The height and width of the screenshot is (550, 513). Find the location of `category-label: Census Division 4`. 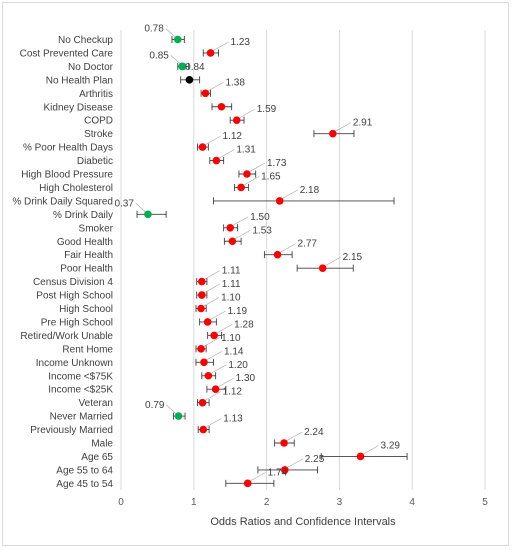

category-label: Census Division 4 is located at coordinates (73, 282).